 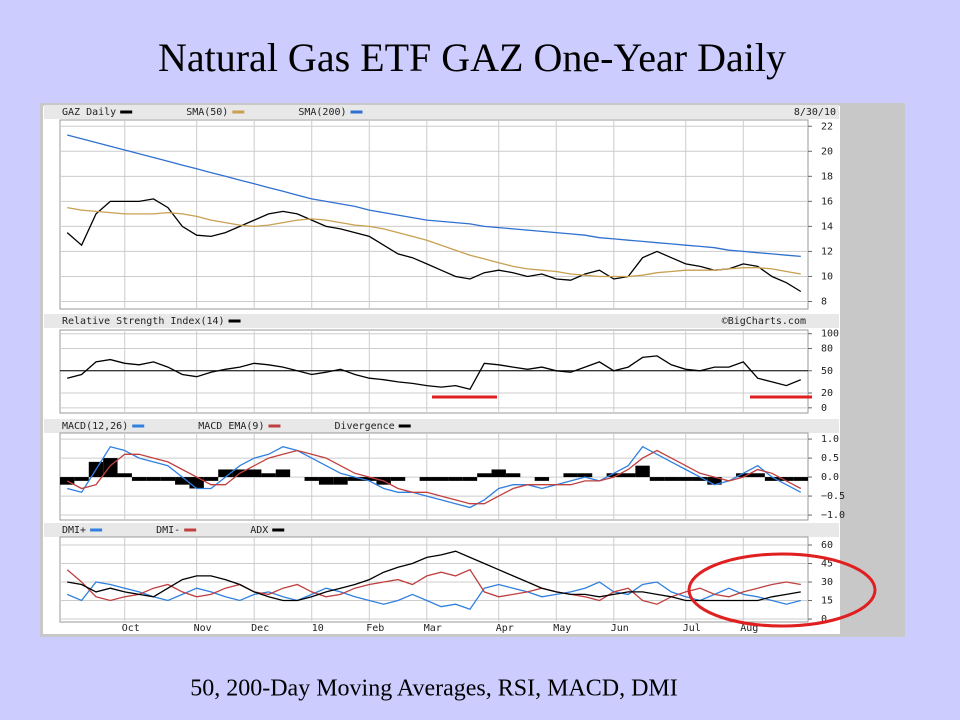 What do you see at coordinates (143, 321) in the screenshot?
I see `legend-label: Relative Strength Index(14)` at bounding box center [143, 321].